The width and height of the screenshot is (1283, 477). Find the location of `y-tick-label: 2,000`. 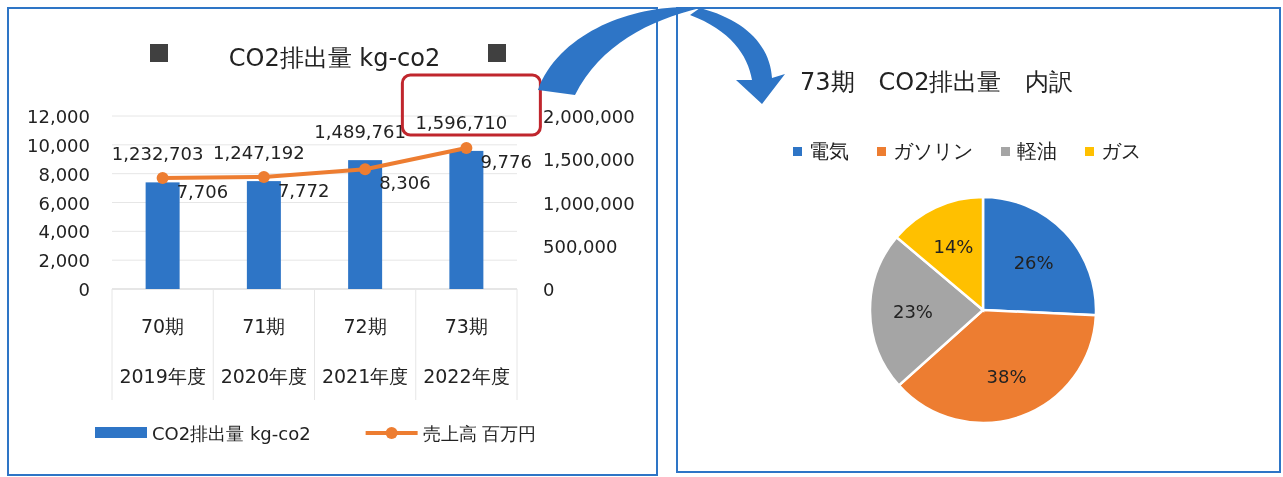

y-tick-label: 2,000 is located at coordinates (64, 261).